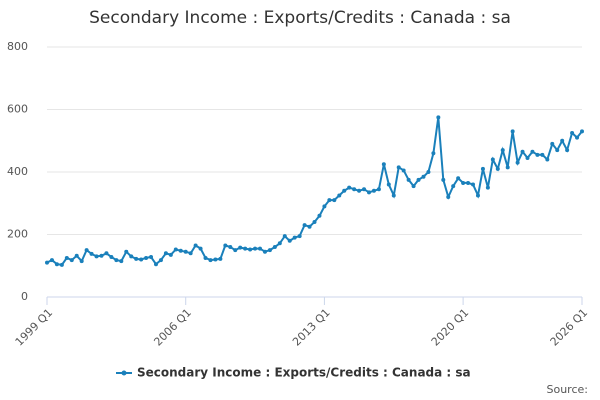 Image resolution: width=600 pixels, height=400 pixels. I want to click on source-note: Source:, so click(568, 389).